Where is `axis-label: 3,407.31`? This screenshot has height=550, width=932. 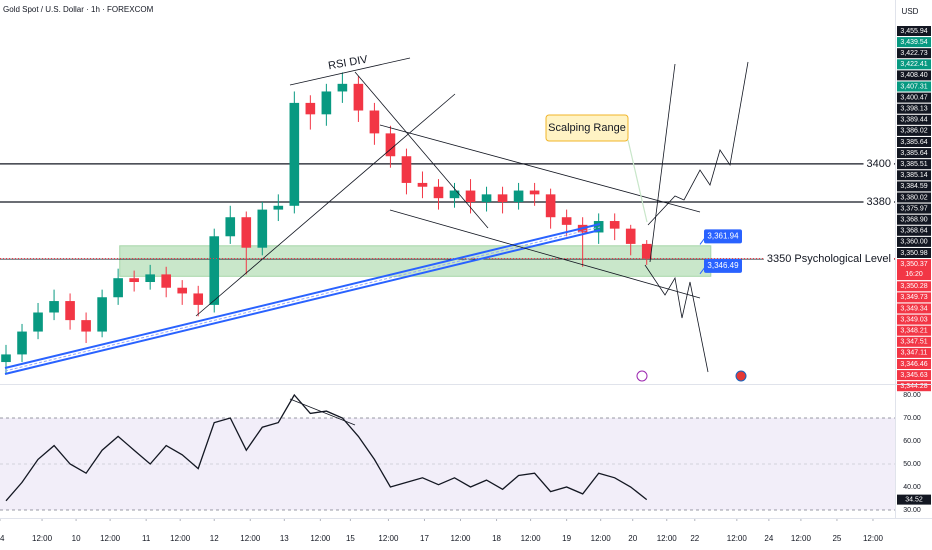
axis-label: 3,407.31 is located at coordinates (913, 86).